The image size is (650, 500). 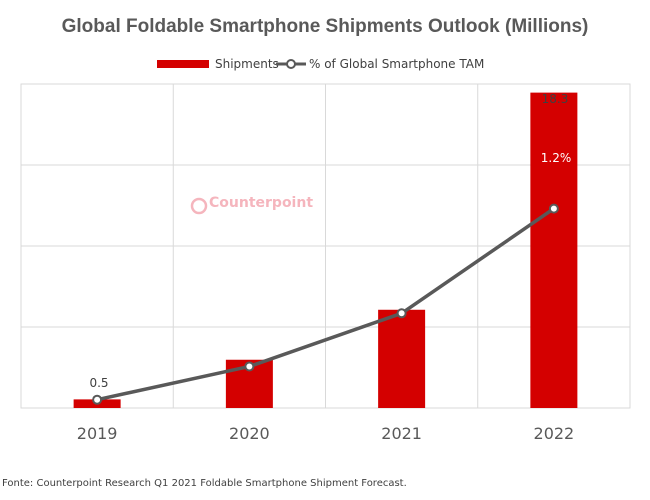 I want to click on legend-marker-tam, so click(x=291, y=64).